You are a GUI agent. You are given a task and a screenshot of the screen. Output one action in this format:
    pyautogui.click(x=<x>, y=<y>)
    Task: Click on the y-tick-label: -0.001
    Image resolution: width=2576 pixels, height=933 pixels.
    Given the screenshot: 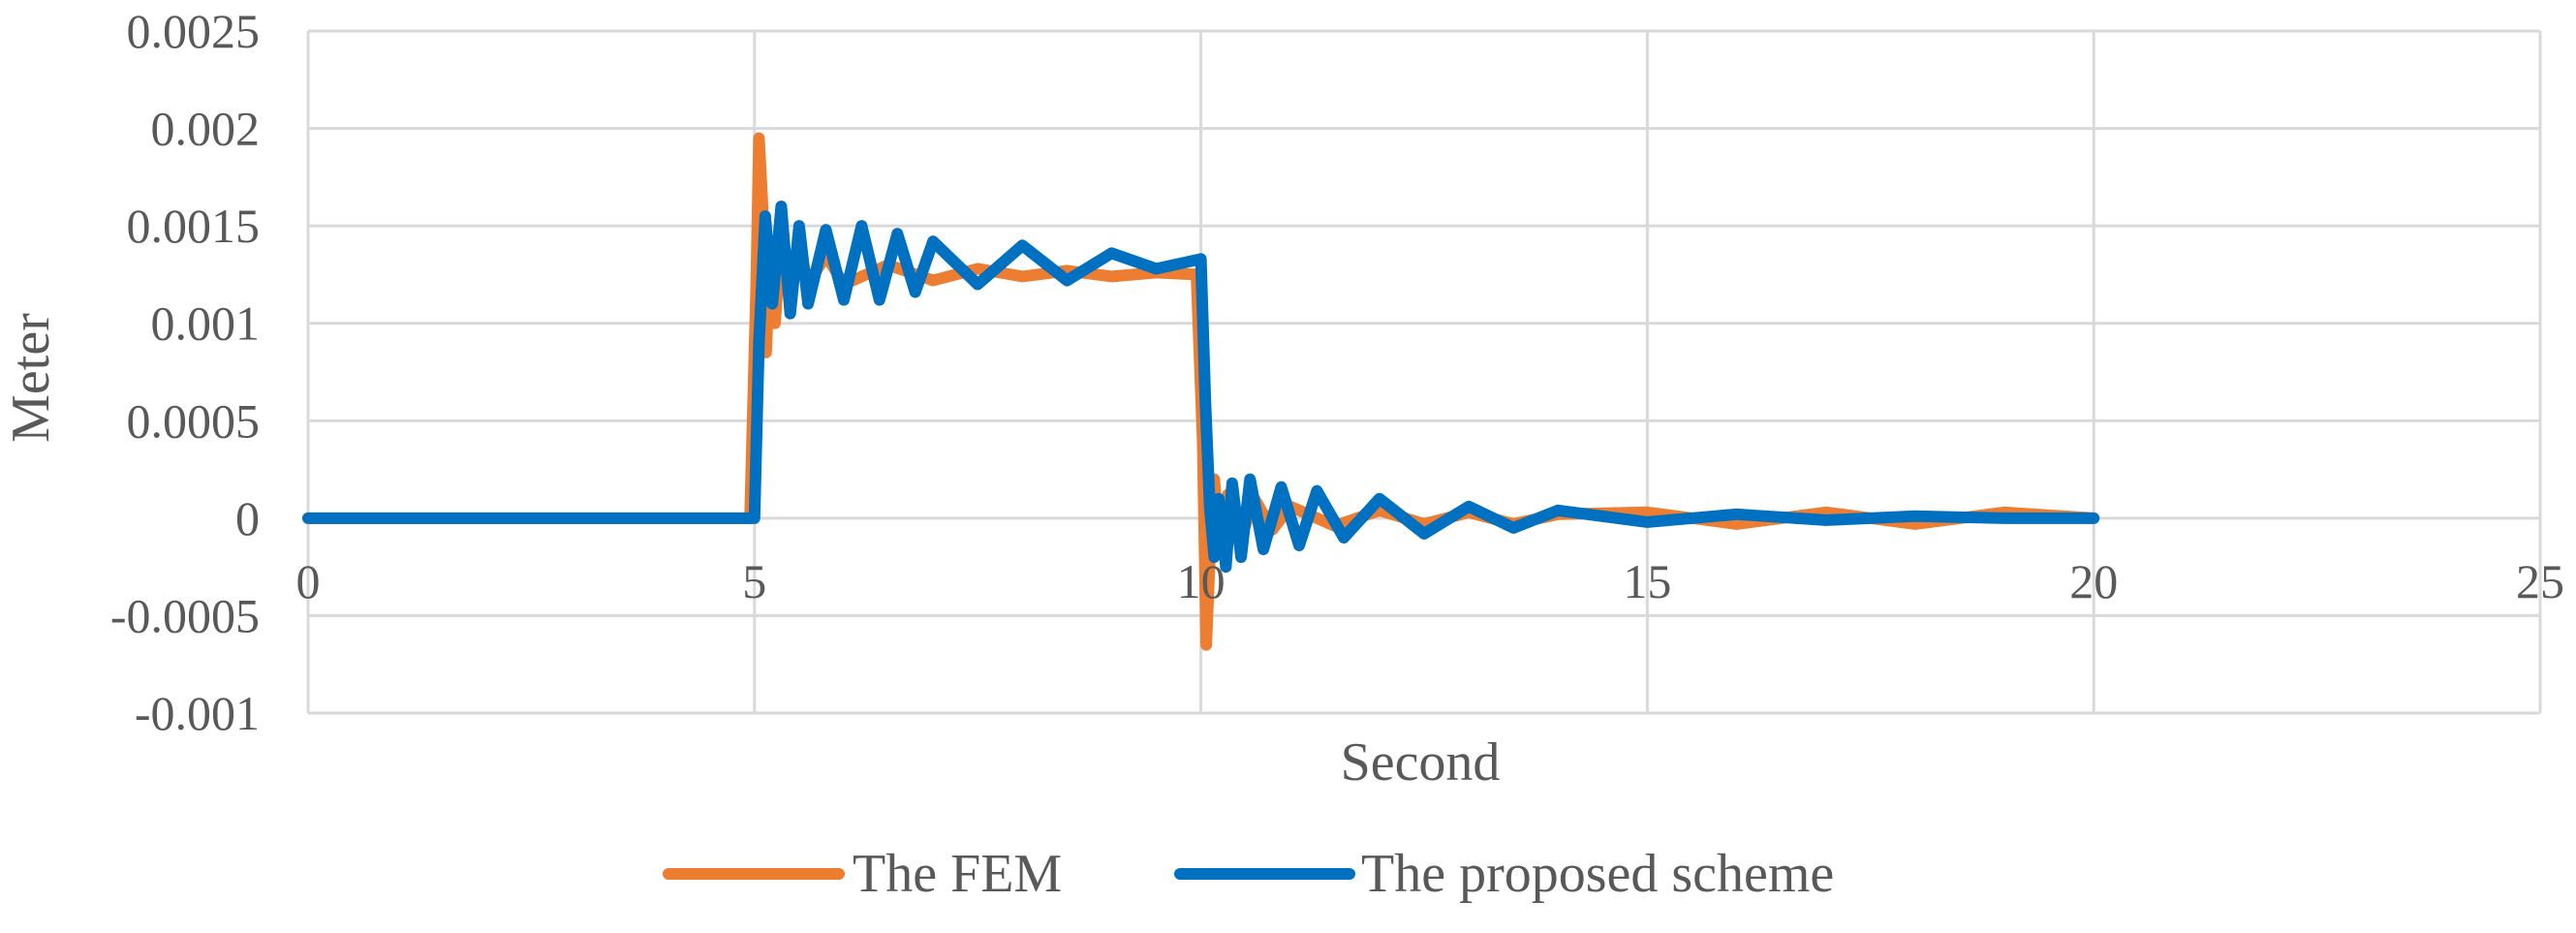 What is the action you would take?
    pyautogui.click(x=197, y=713)
    